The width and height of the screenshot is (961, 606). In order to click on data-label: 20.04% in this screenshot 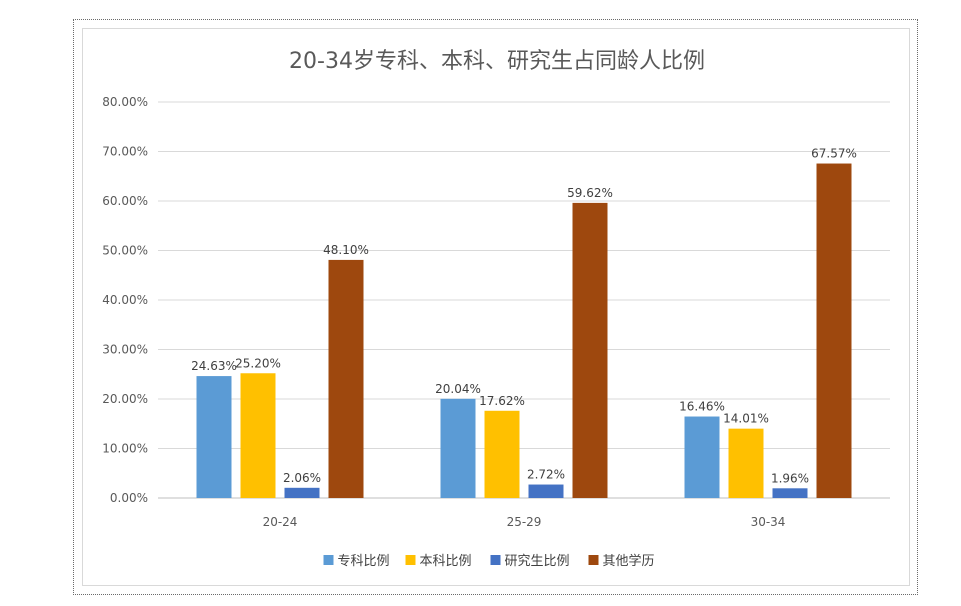, I will do `click(458, 389)`.